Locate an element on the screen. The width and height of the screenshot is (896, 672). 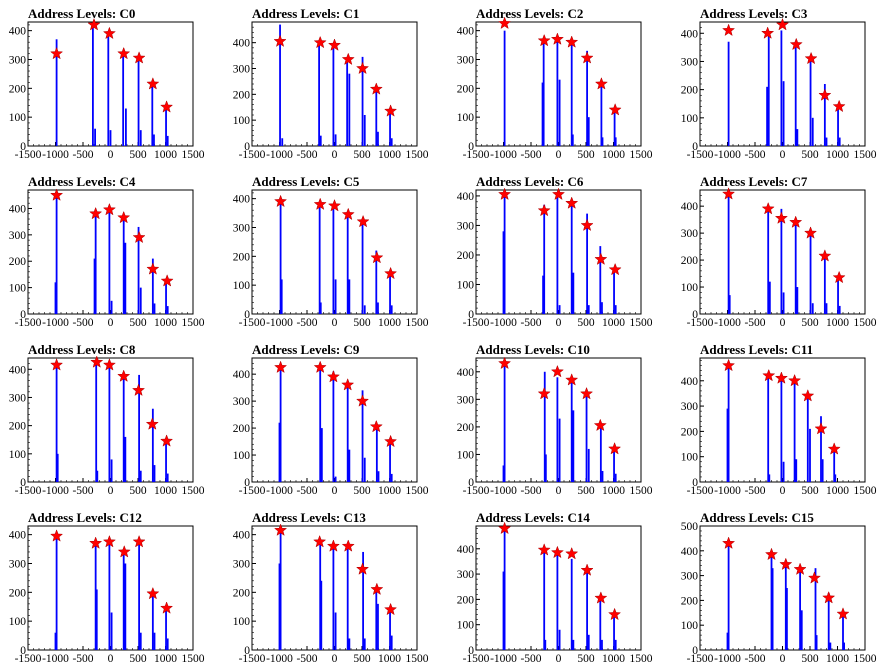
x-tick-label: -1500 is located at coordinates (700, 491).